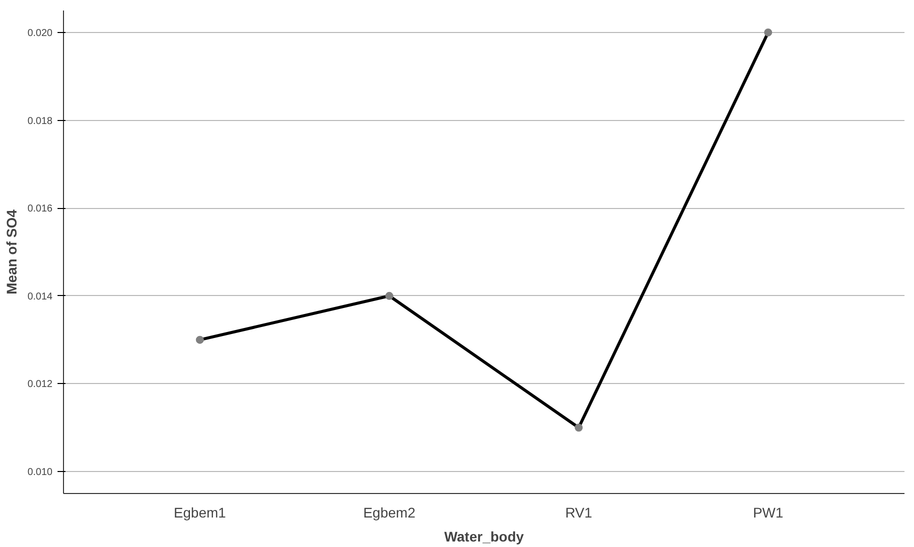 This screenshot has width=914, height=547. What do you see at coordinates (389, 512) in the screenshot?
I see `x-tick-label: Egbem2` at bounding box center [389, 512].